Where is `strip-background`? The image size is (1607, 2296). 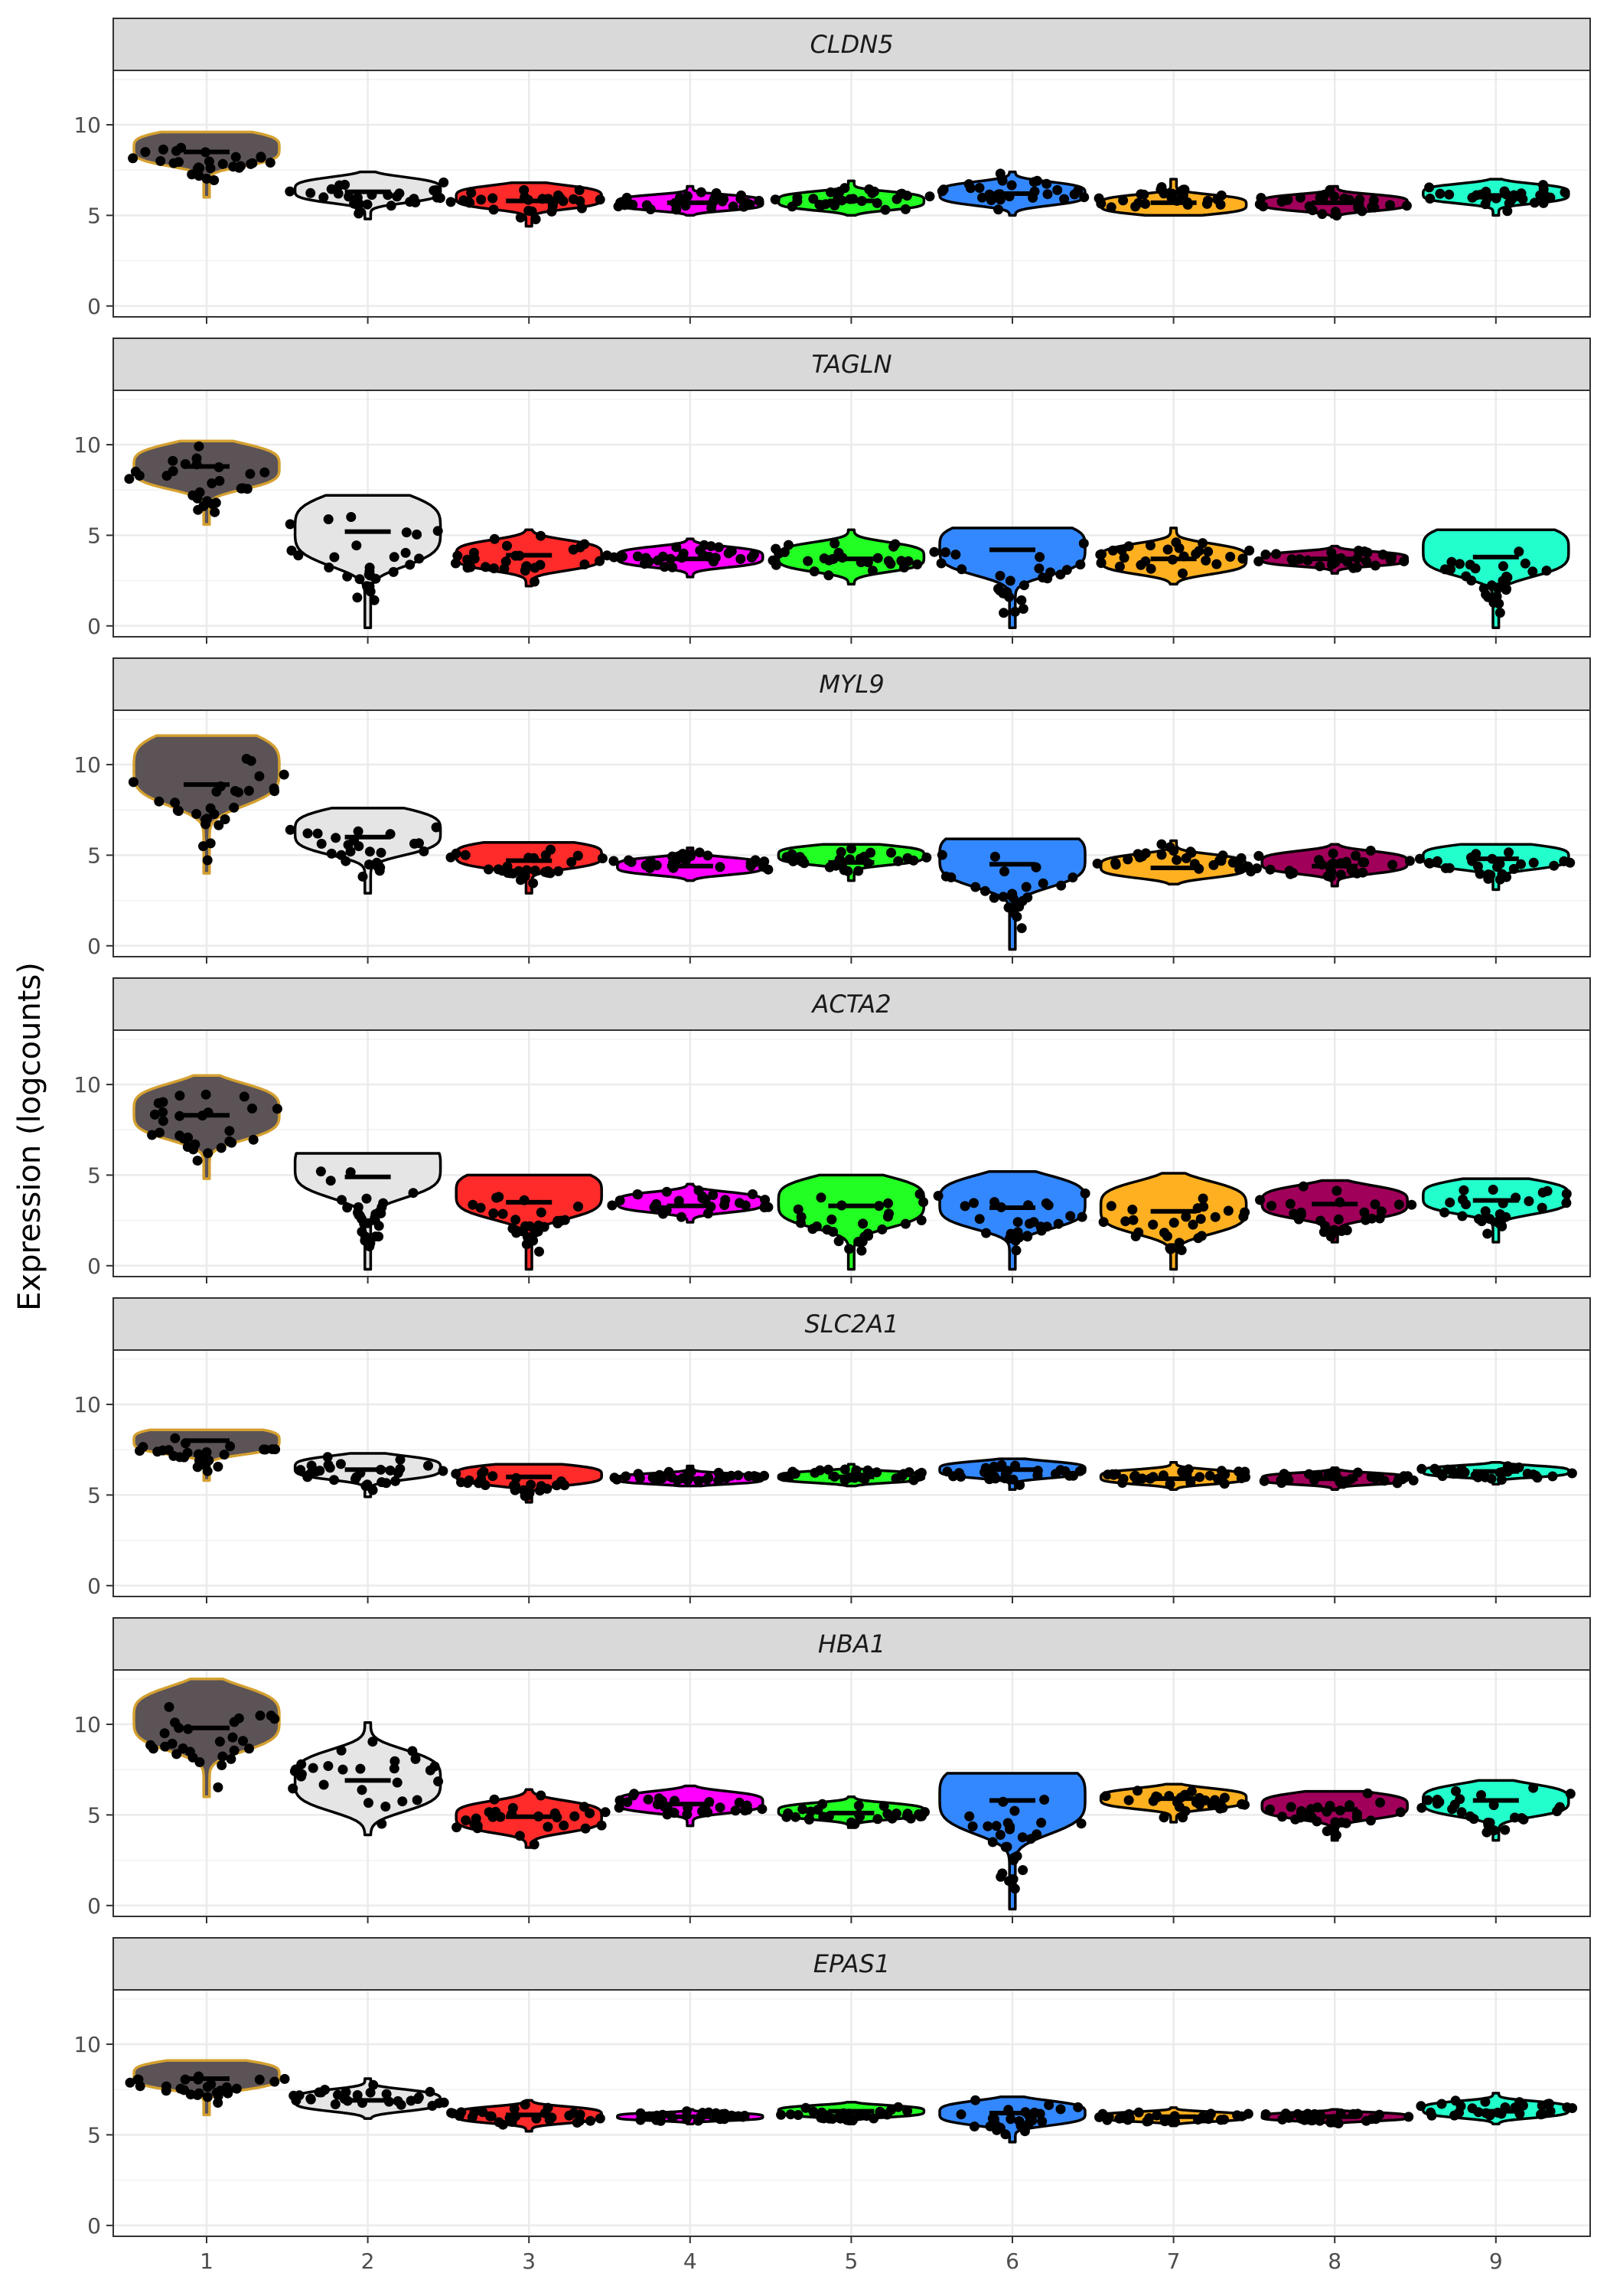 strip-background is located at coordinates (852, 44).